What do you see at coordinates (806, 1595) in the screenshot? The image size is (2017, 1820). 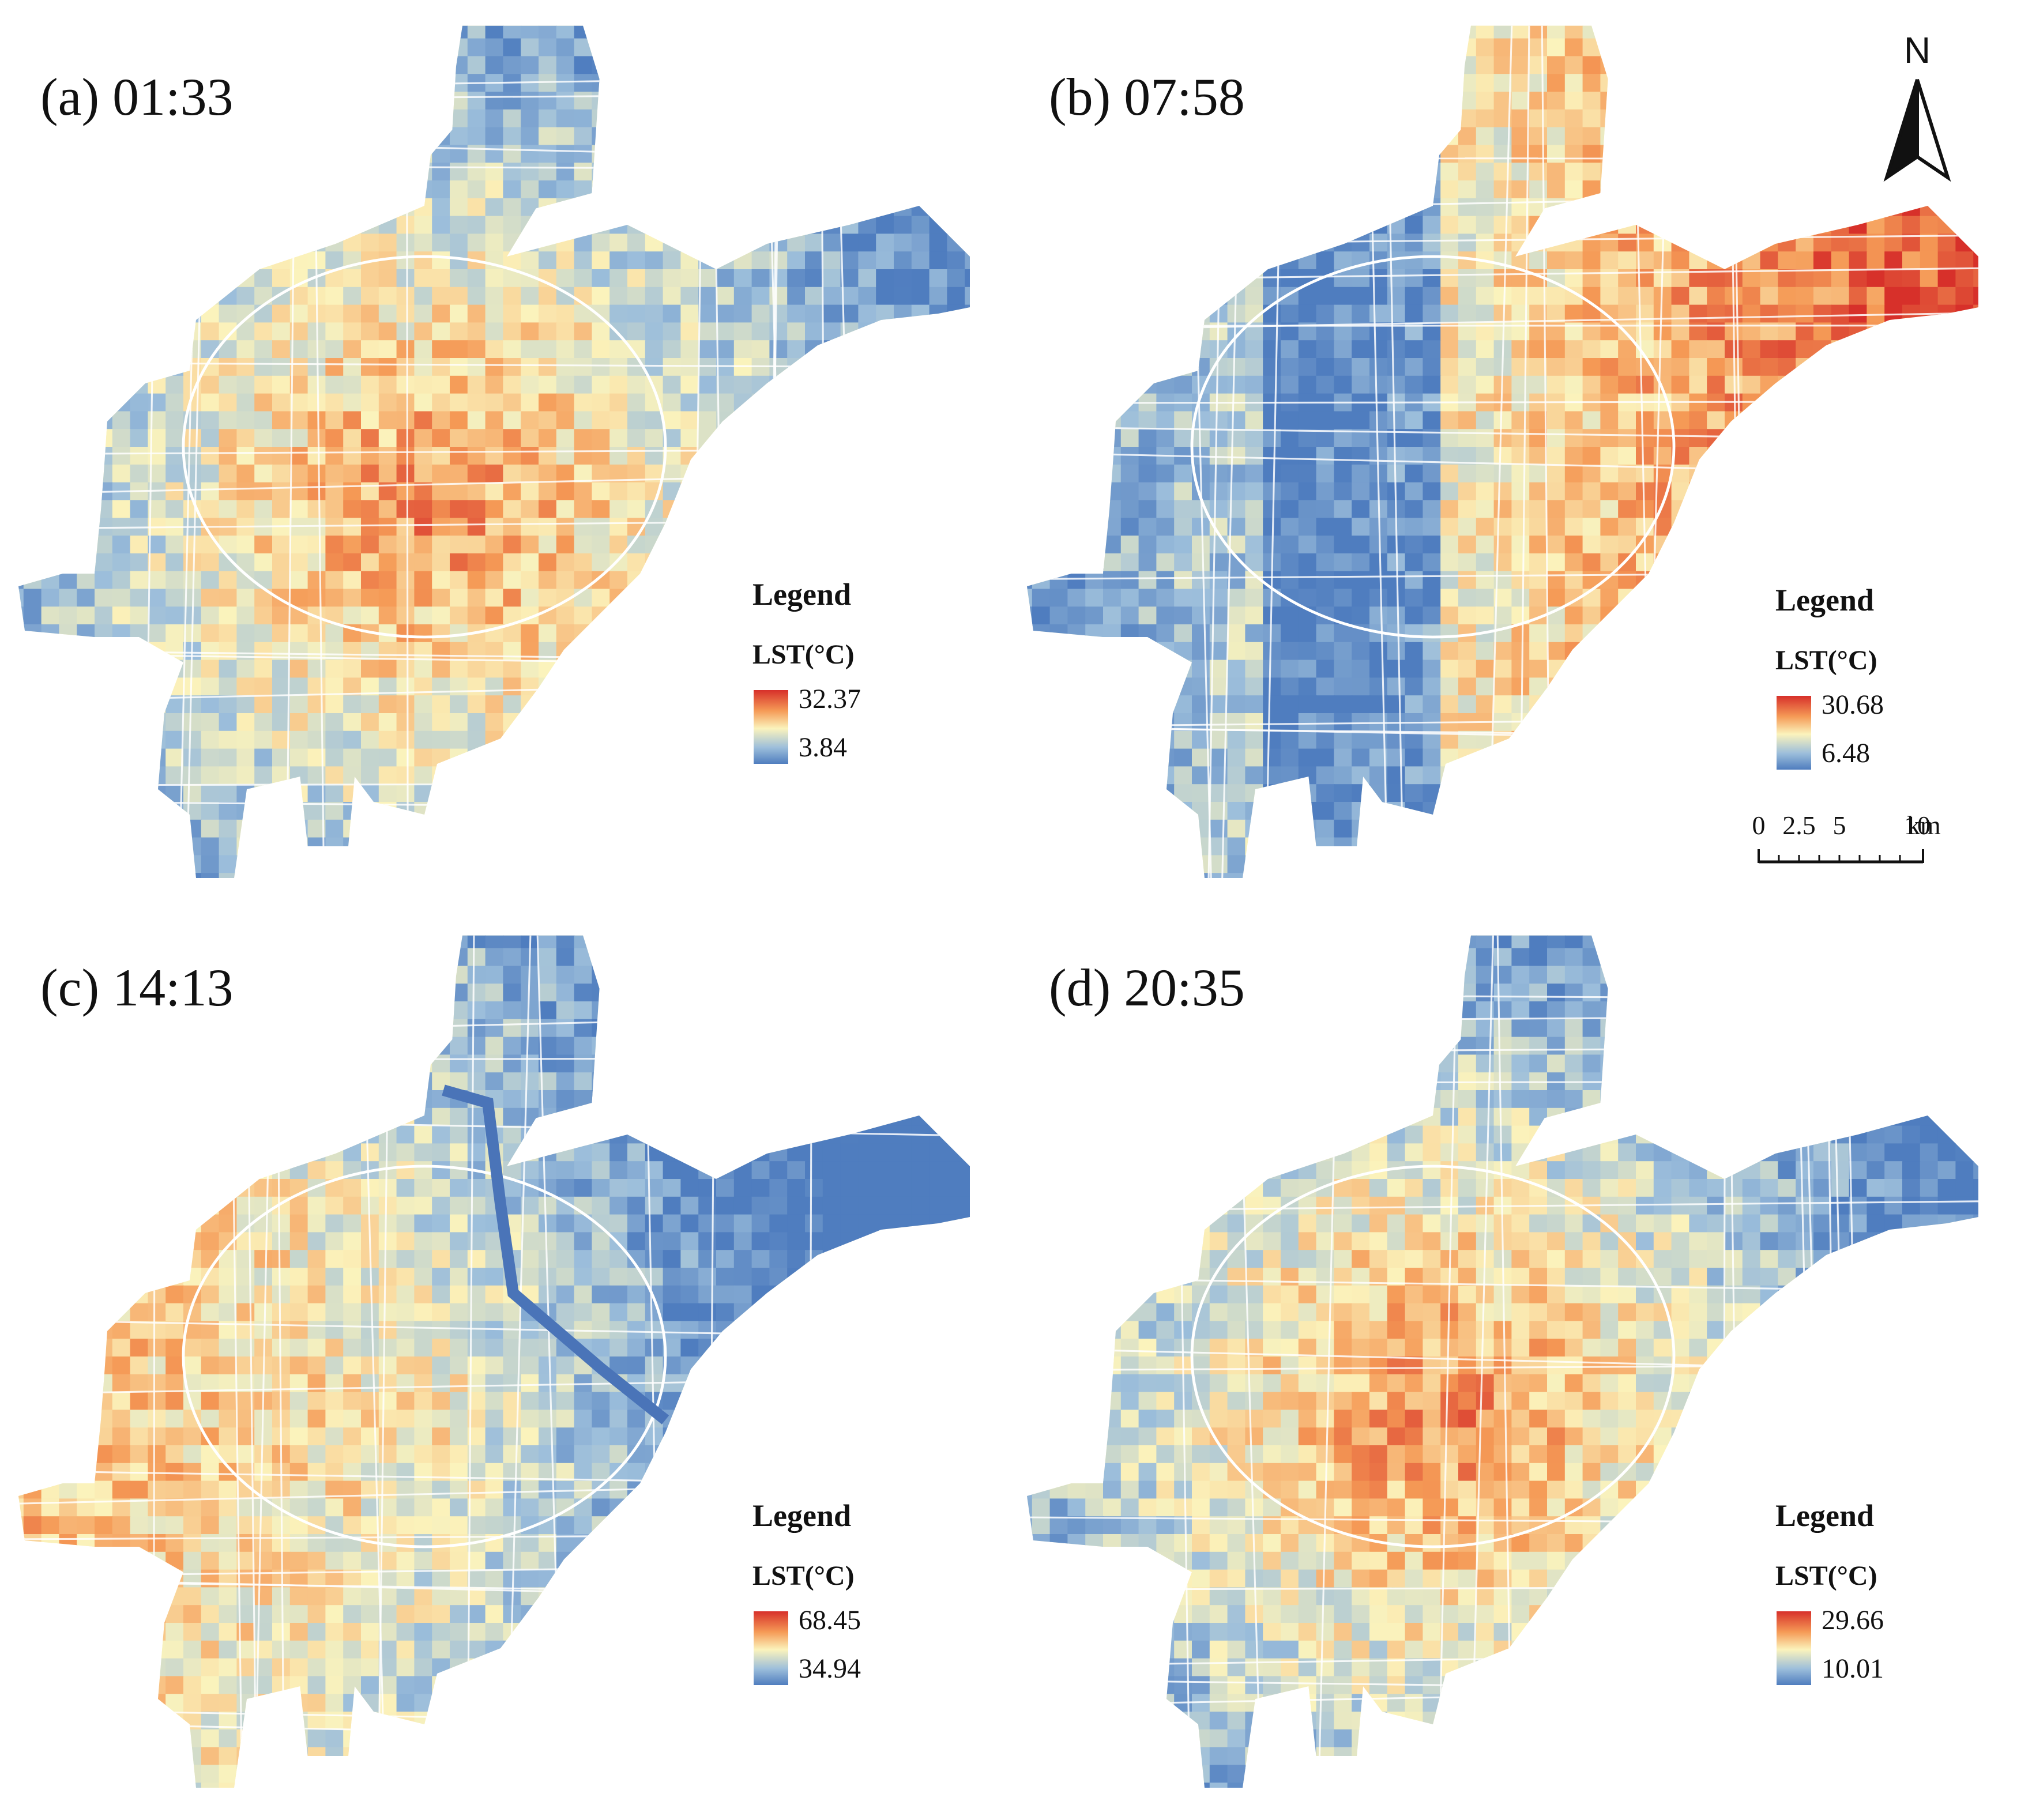 I see `legend-c: Legend LST(°C) 68.45 34.94` at bounding box center [806, 1595].